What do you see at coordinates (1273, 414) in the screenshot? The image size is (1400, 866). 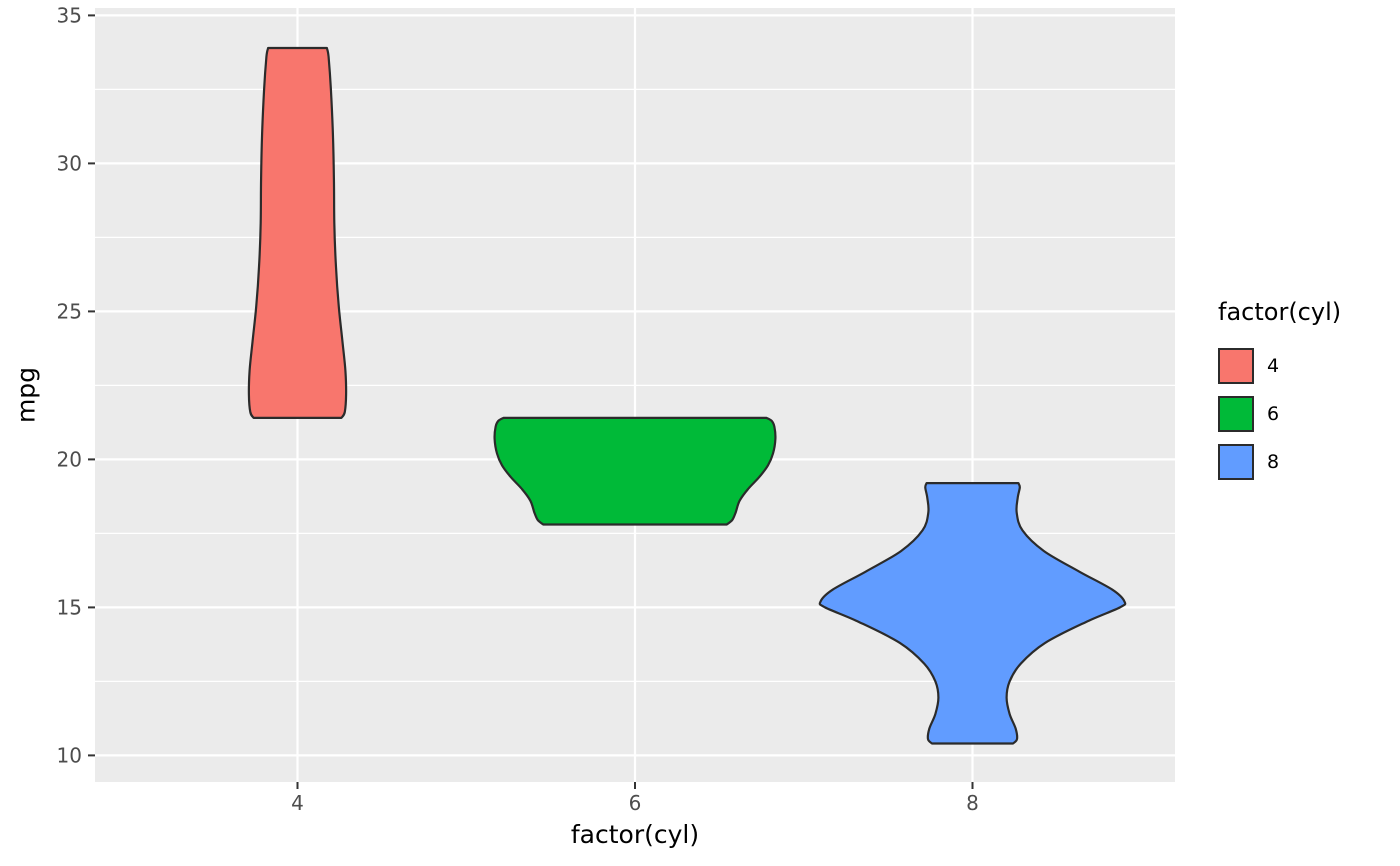 I see `legend-label: 6` at bounding box center [1273, 414].